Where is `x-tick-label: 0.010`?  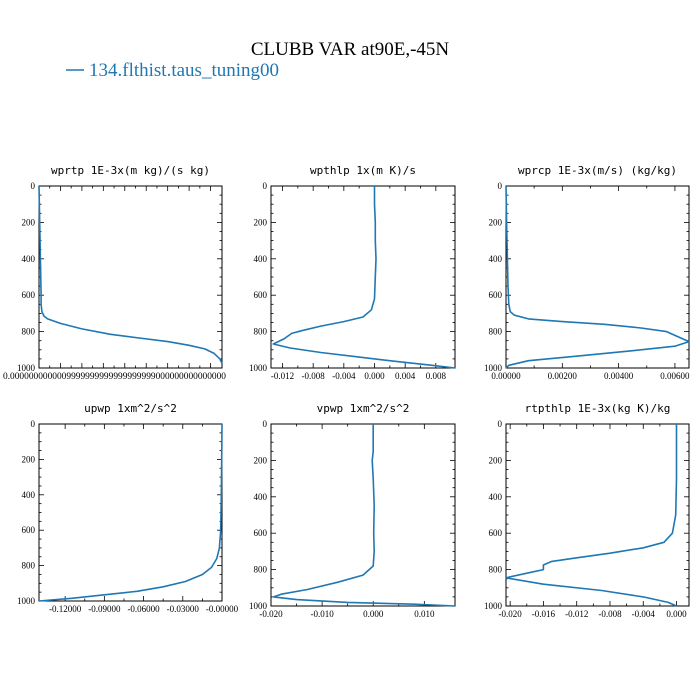 x-tick-label: 0.010 is located at coordinates (424, 614).